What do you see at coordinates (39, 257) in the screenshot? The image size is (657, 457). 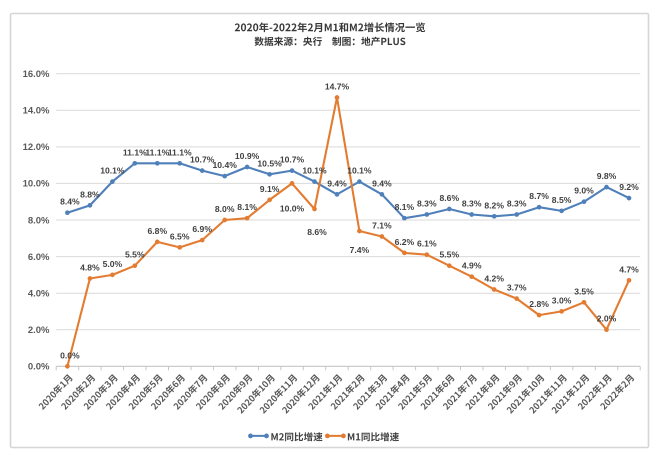 I see `svg-text: 6.0%` at bounding box center [39, 257].